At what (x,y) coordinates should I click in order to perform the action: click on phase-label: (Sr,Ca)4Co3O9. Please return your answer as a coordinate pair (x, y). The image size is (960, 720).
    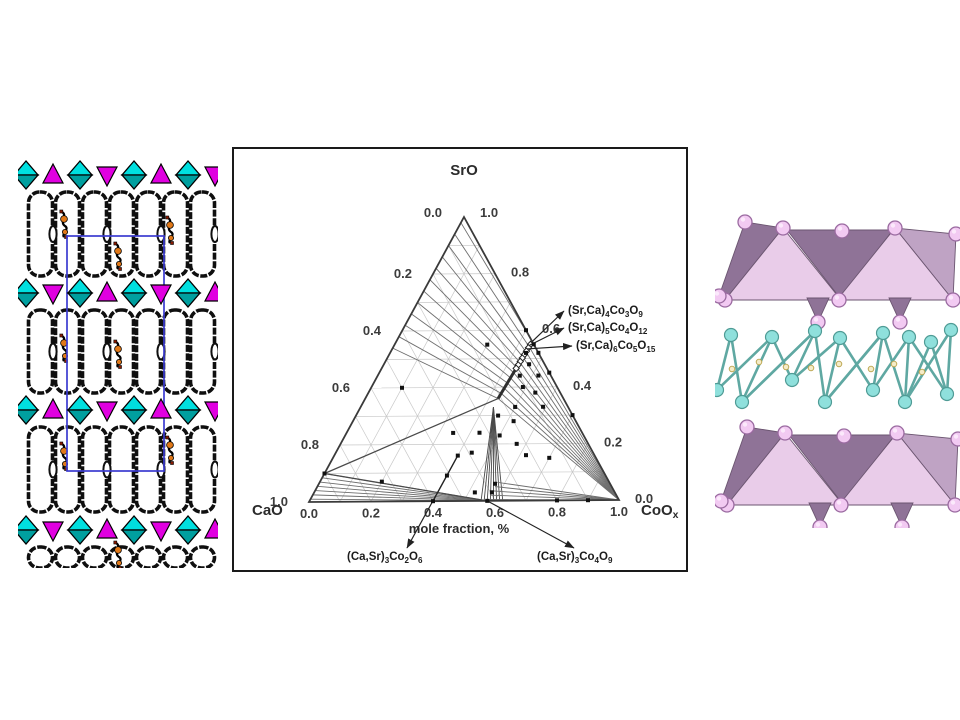
    Looking at the image, I should click on (605, 312).